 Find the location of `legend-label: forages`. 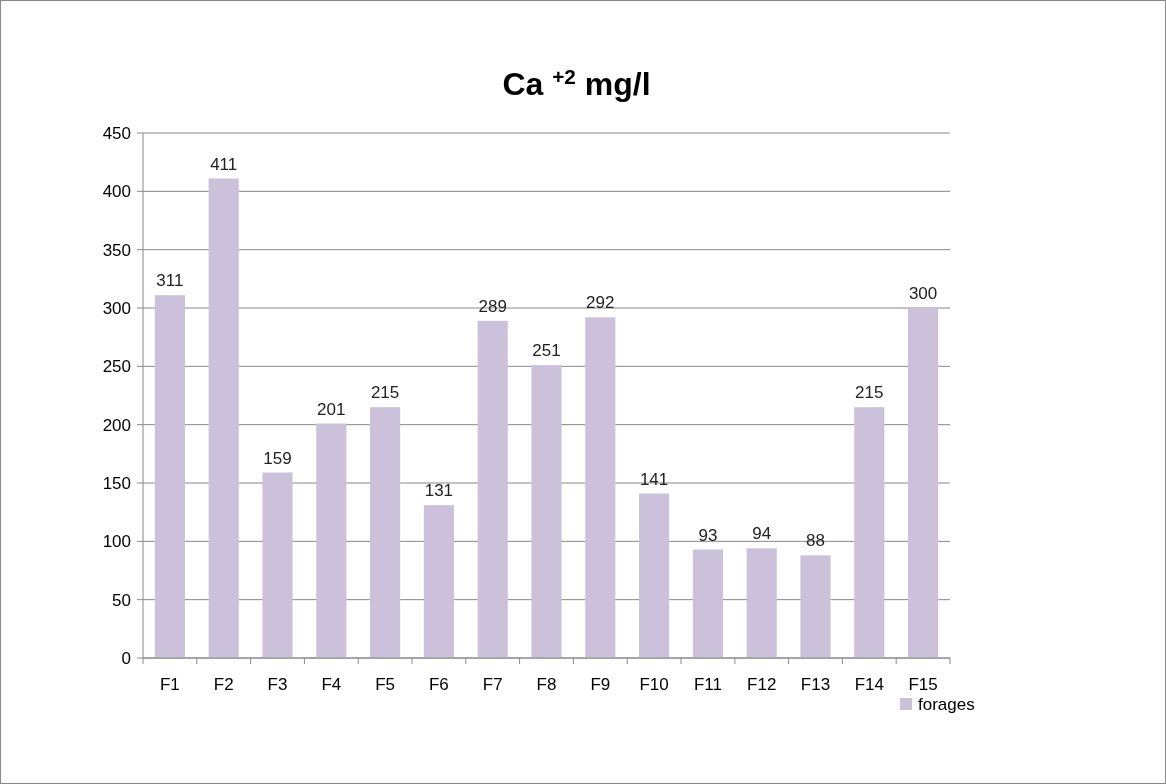

legend-label: forages is located at coordinates (946, 704).